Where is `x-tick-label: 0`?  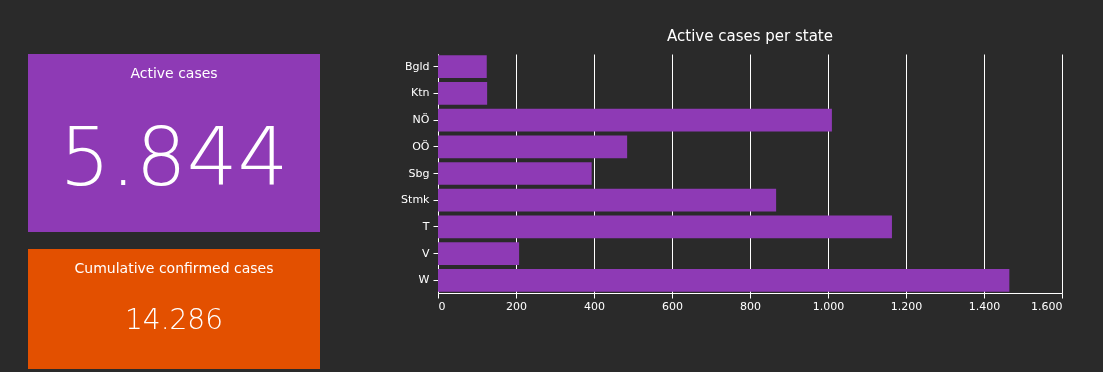
x-tick-label: 0 is located at coordinates (442, 306).